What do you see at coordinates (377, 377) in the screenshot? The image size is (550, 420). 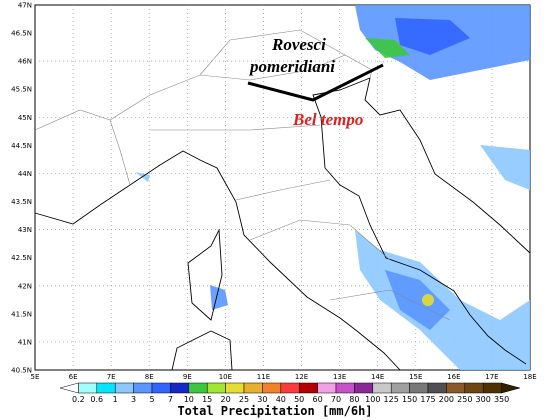 I see `lon-tick-label: 14E` at bounding box center [377, 377].